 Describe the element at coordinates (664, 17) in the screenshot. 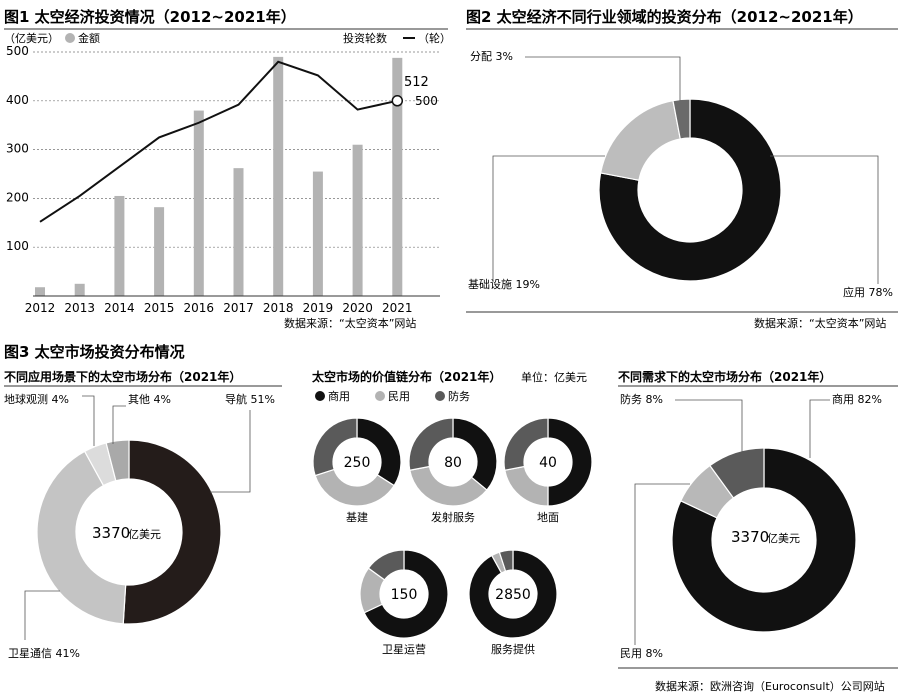

I see `fig2-title: 图2 太空经济不同行业领域的投资分布（2012~2021年）` at that location.